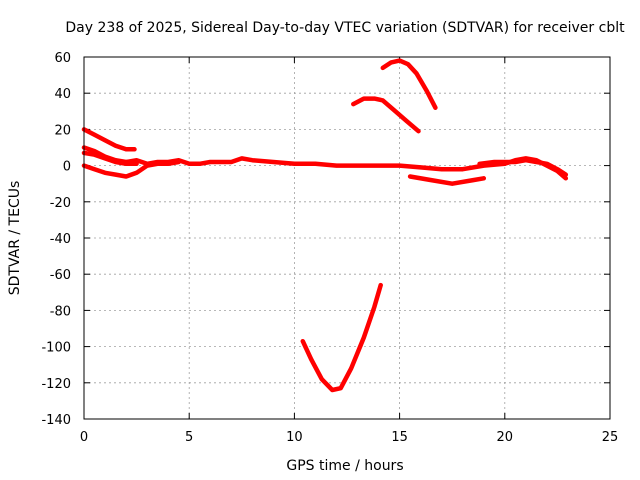 The image size is (640, 480). What do you see at coordinates (399, 437) in the screenshot?
I see `x-tick-label: 15` at bounding box center [399, 437].